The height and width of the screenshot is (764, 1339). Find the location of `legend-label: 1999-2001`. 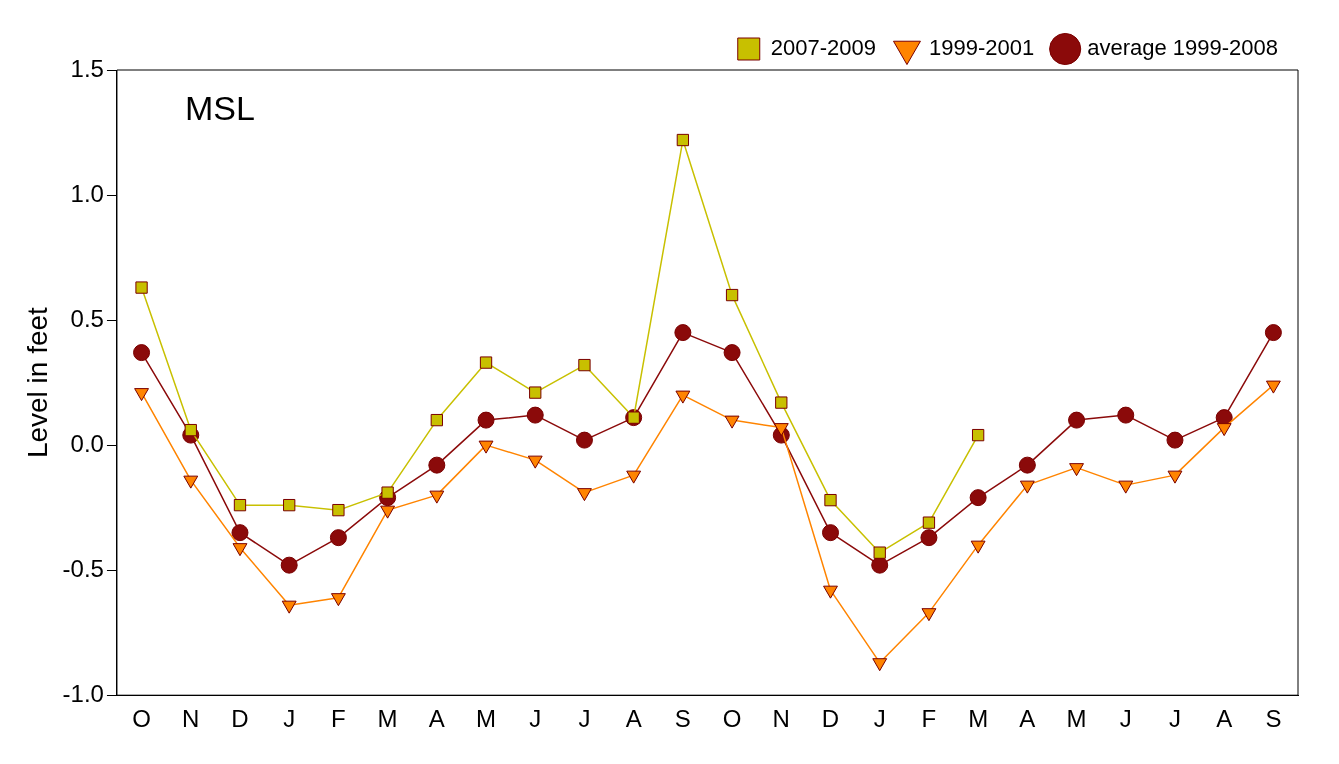

legend-label: 1999-2001 is located at coordinates (981, 48).